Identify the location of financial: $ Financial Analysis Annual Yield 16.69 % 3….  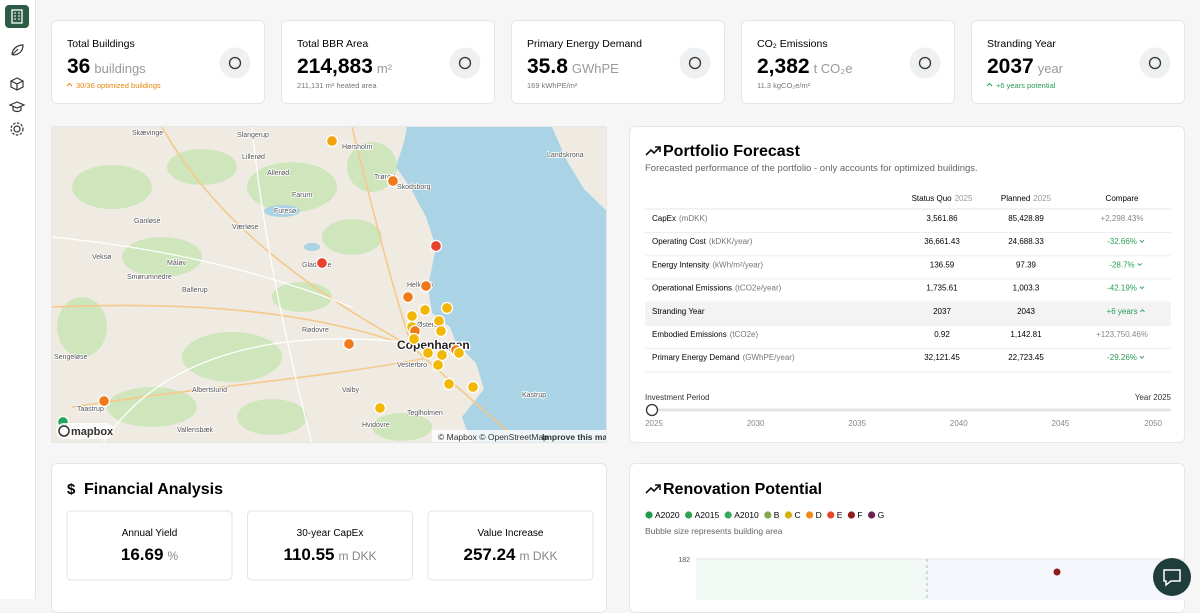
(330, 531).